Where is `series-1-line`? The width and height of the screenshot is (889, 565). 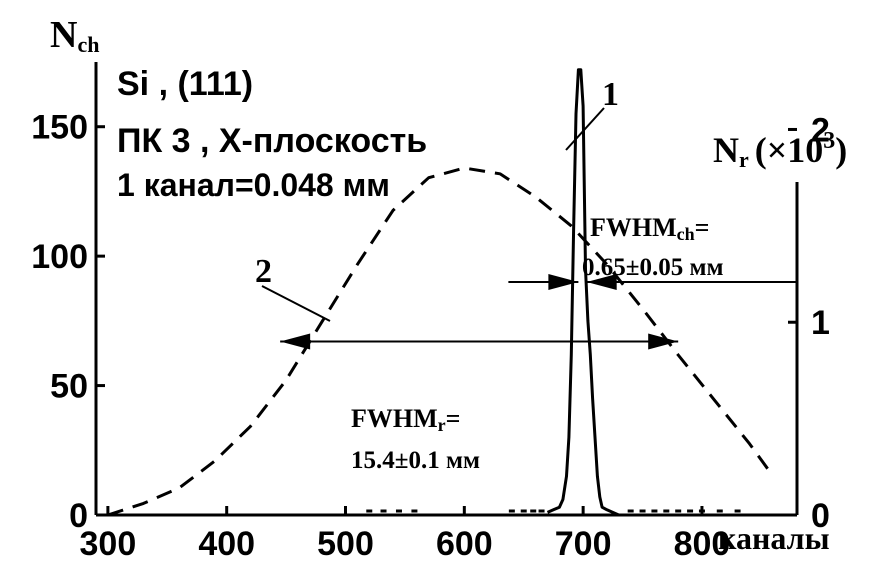 series-1-line is located at coordinates (583, 292).